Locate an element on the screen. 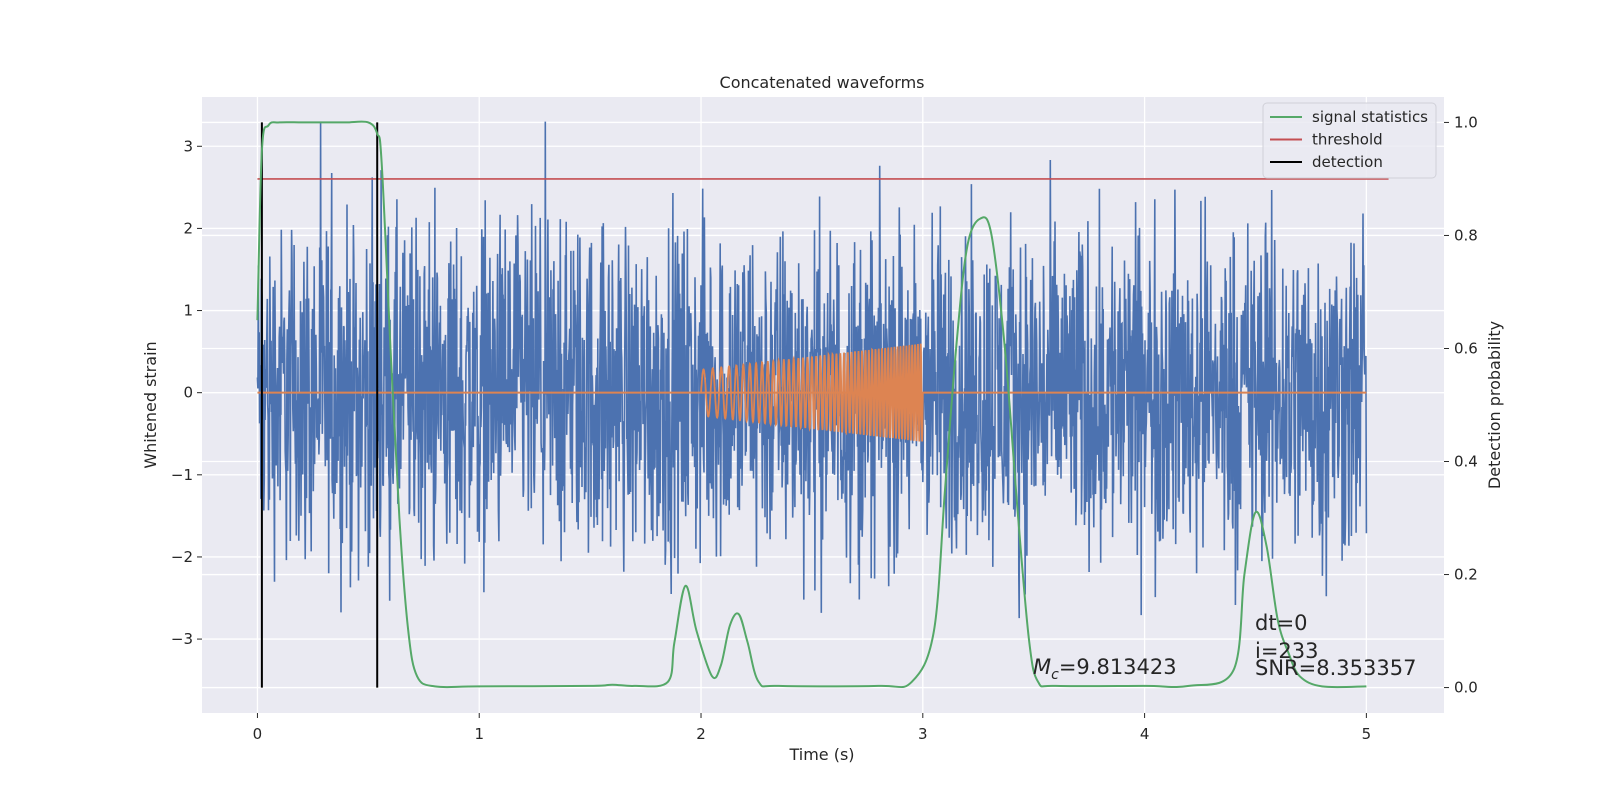 This screenshot has height=800, width=1600. y-tick-label-4: 1 is located at coordinates (188, 311).